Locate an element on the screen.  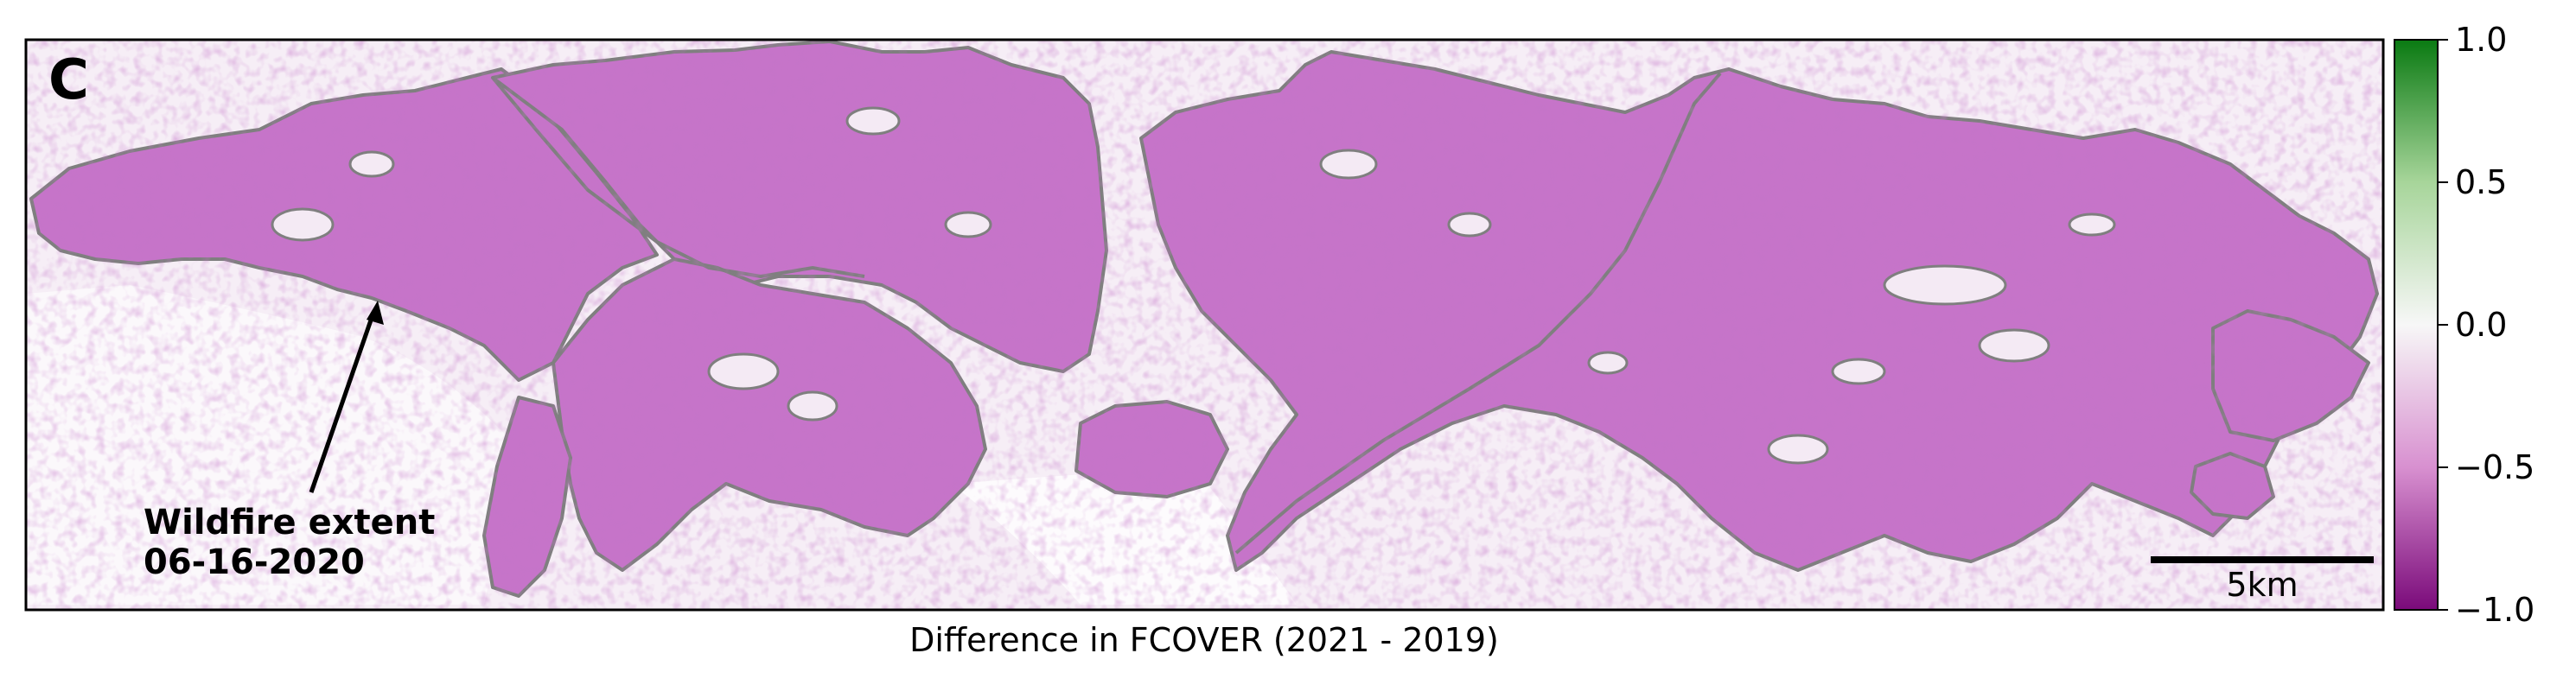
colorbar is located at coordinates (2416, 325).